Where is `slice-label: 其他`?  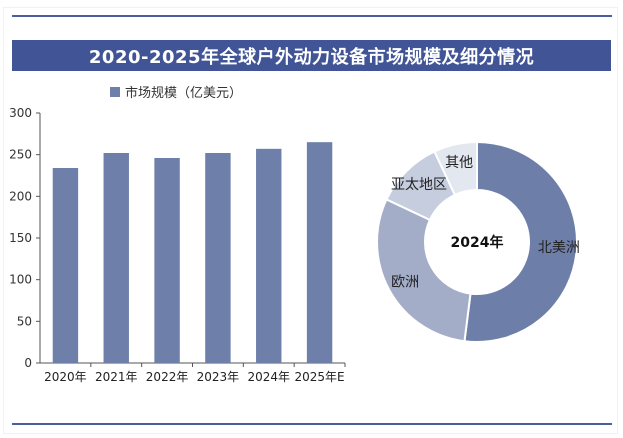
slice-label: 其他 is located at coordinates (459, 163).